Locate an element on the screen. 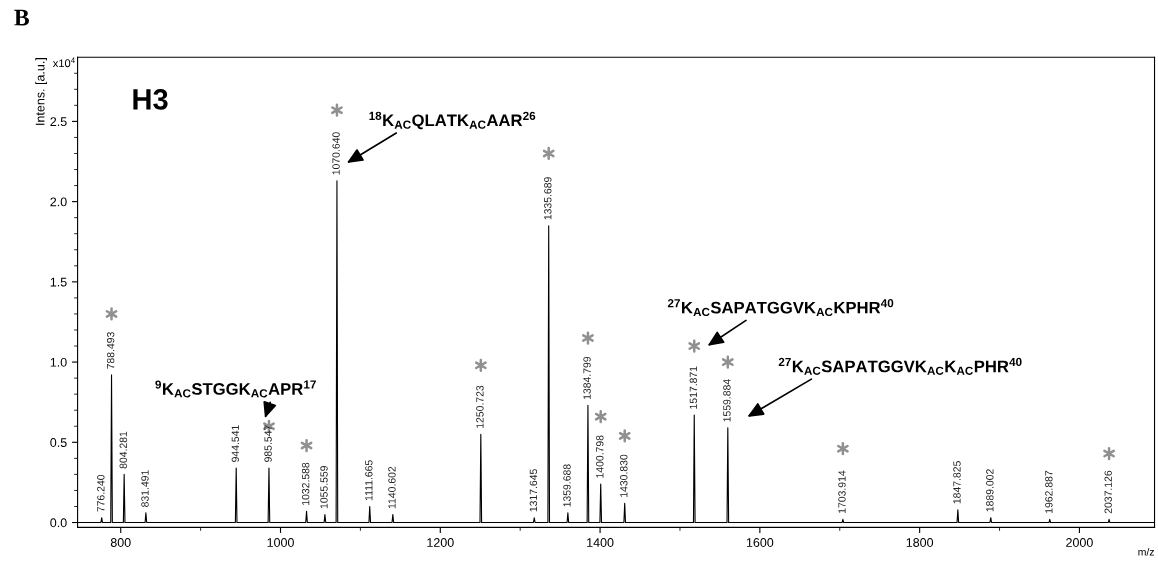  y-tick-label: 2.0 is located at coordinates (58, 202).